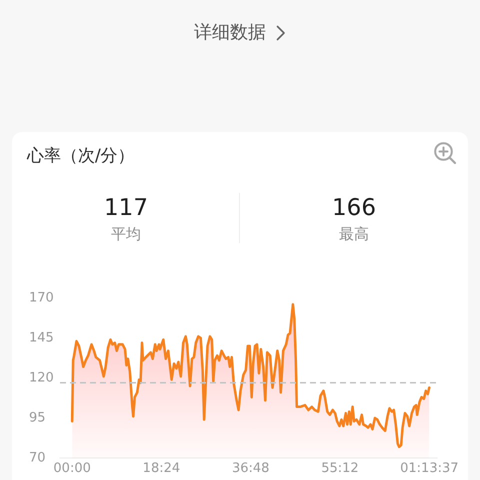 This screenshot has width=480, height=480. What do you see at coordinates (230, 33) in the screenshot?
I see `text: 详细数据` at bounding box center [230, 33].